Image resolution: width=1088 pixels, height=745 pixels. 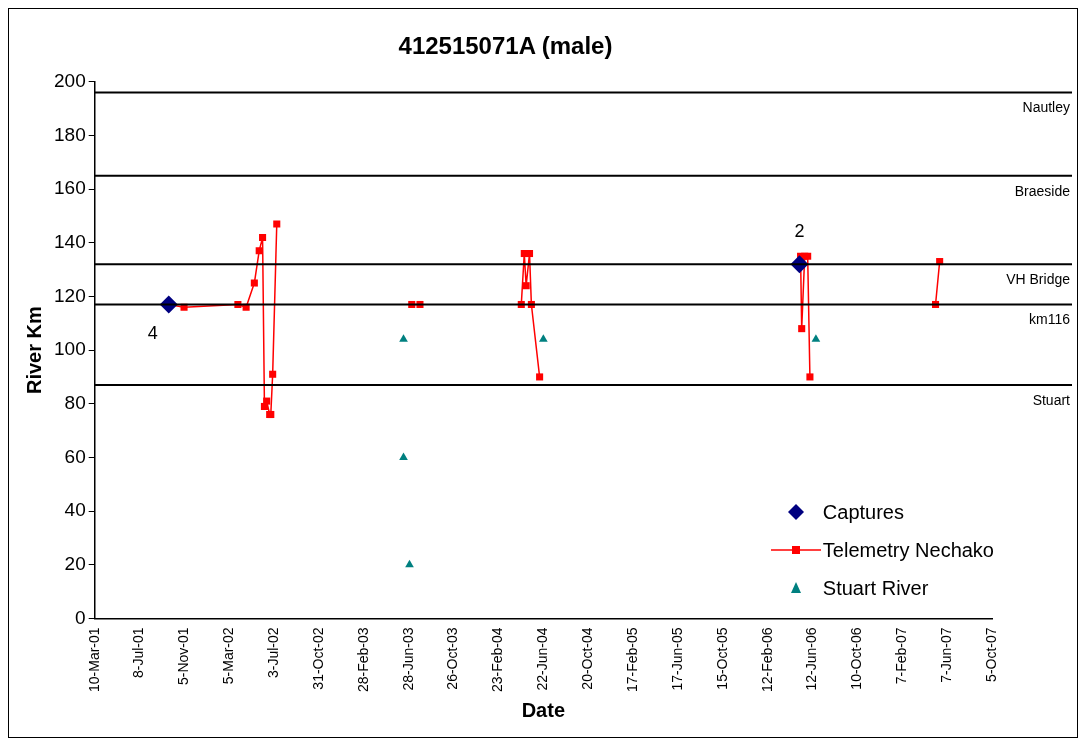 What do you see at coordinates (317, 658) in the screenshot?
I see `x-tick-label: 31-Oct-02` at bounding box center [317, 658].